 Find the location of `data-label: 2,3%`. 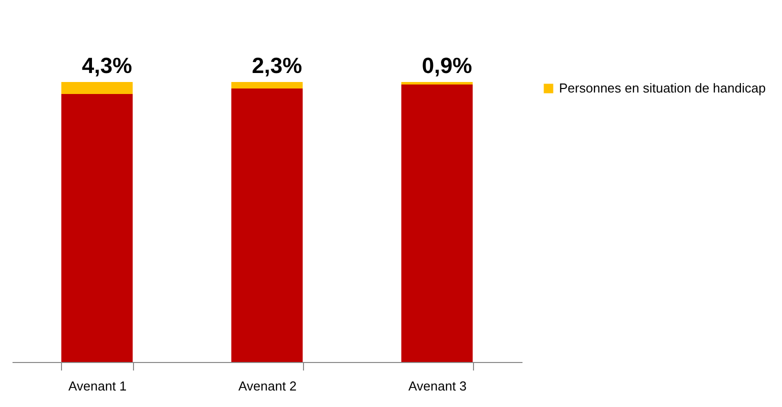

data-label: 2,3% is located at coordinates (277, 65).